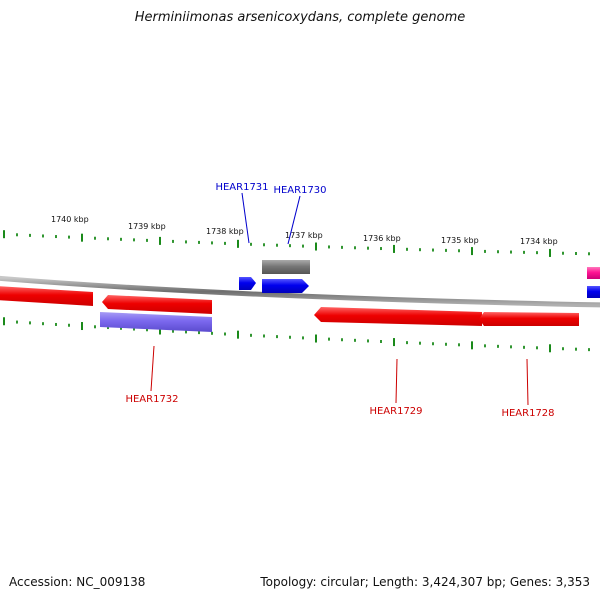 This screenshot has height=600, width=600. Describe the element at coordinates (396, 381) in the screenshot. I see `leader-hear1729` at that location.